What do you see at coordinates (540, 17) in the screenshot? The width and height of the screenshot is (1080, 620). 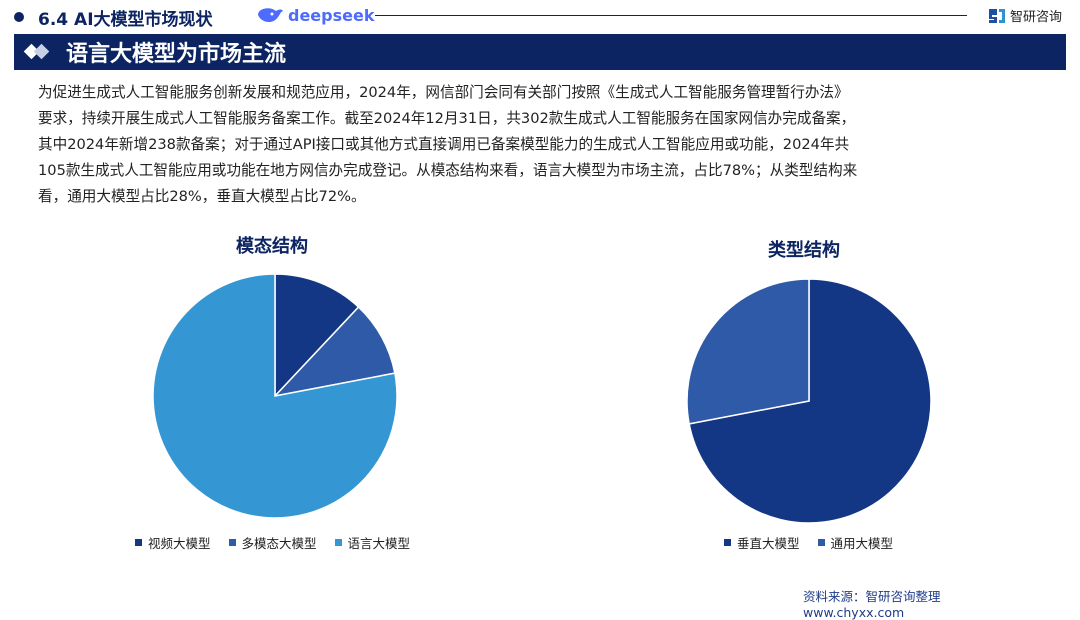 I see `top-bar: 6.4 AI大模型市场现状 deepseek 智研咨询` at bounding box center [540, 17].